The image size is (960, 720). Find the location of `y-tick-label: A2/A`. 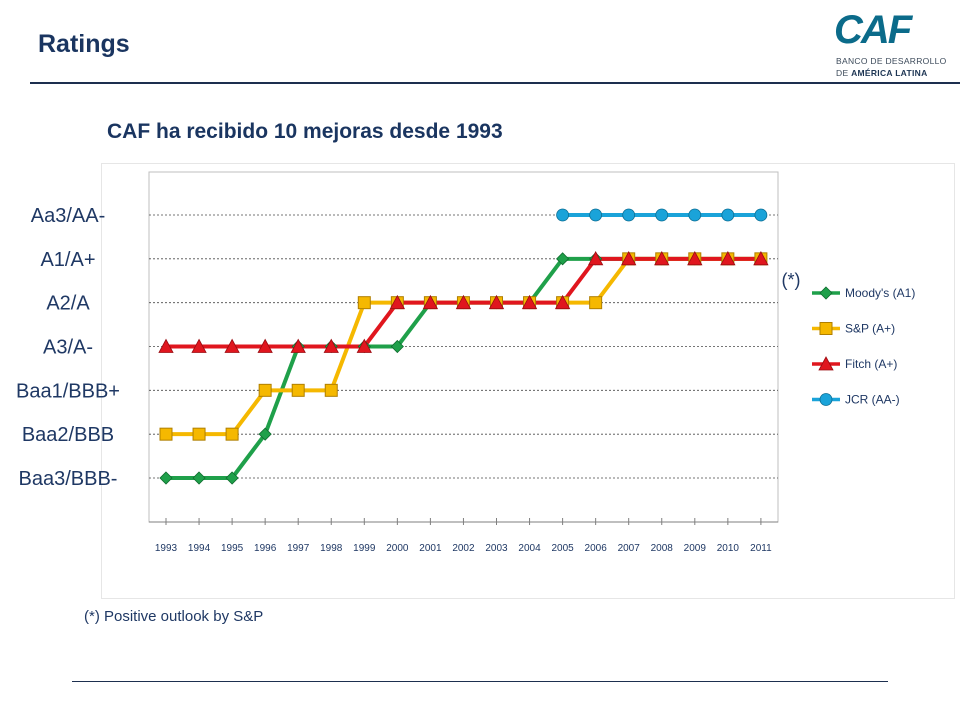

y-tick-label: A2/A is located at coordinates (68, 304).